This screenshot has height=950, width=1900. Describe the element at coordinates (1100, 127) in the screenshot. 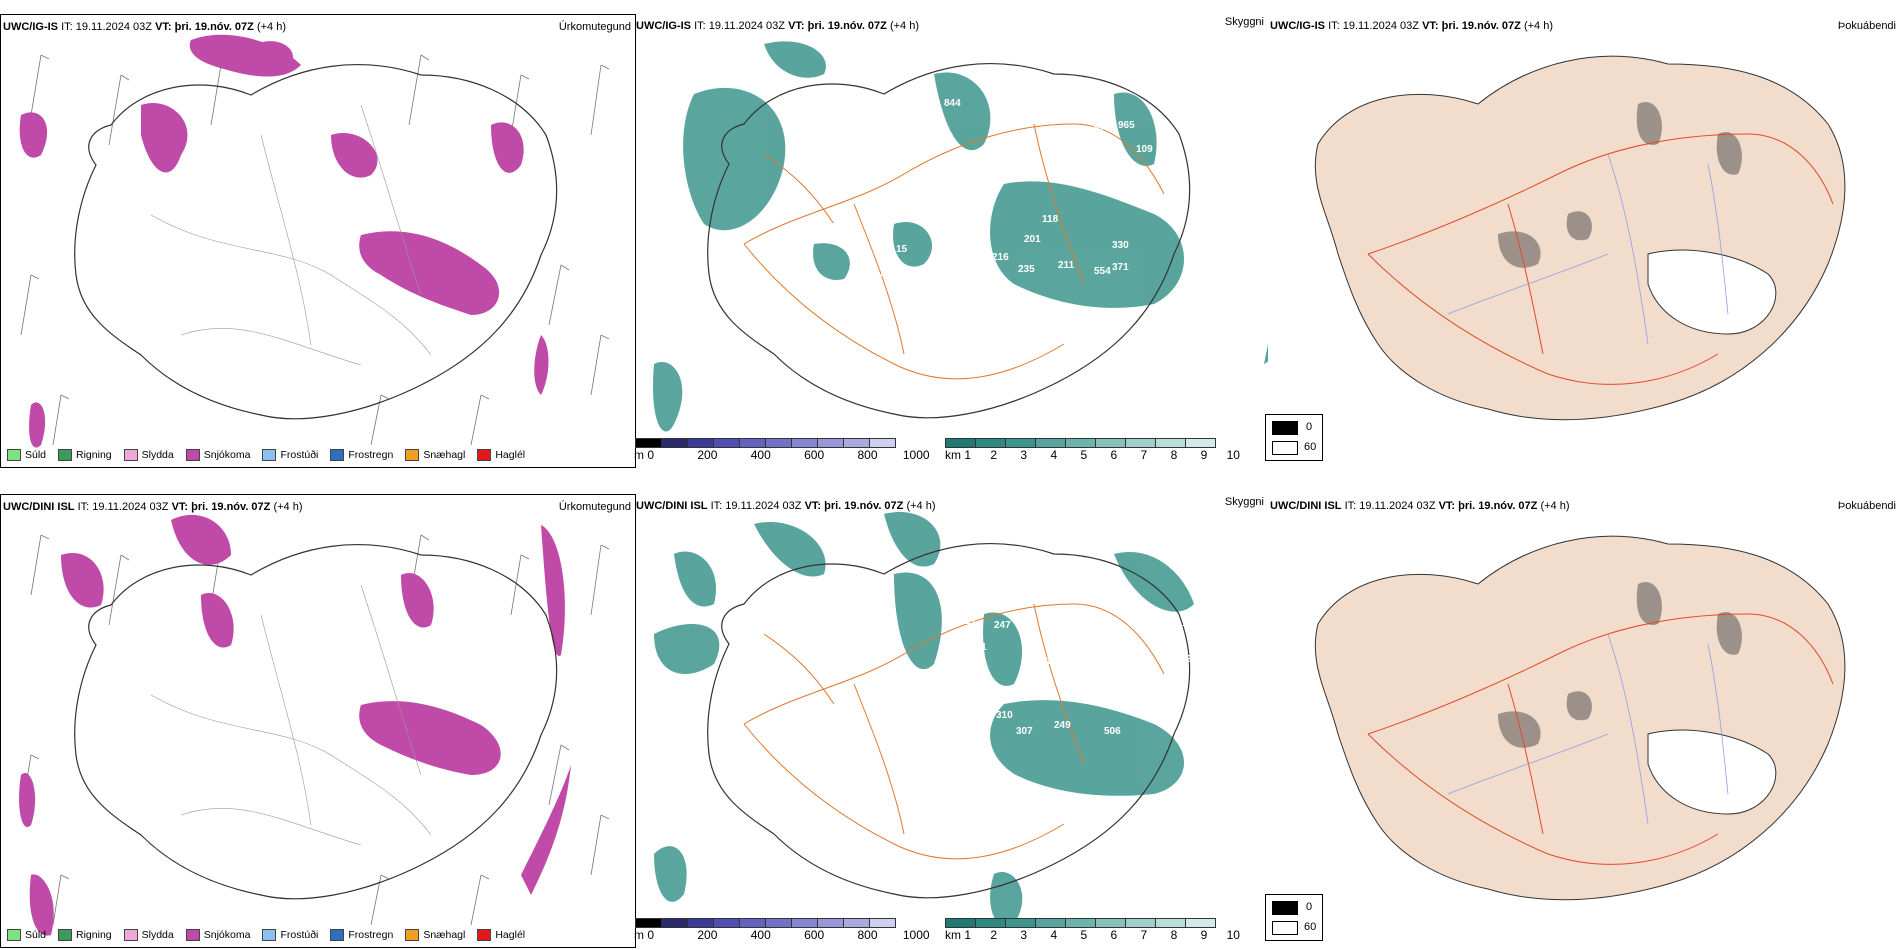

I see `cloud-label: 385` at that location.